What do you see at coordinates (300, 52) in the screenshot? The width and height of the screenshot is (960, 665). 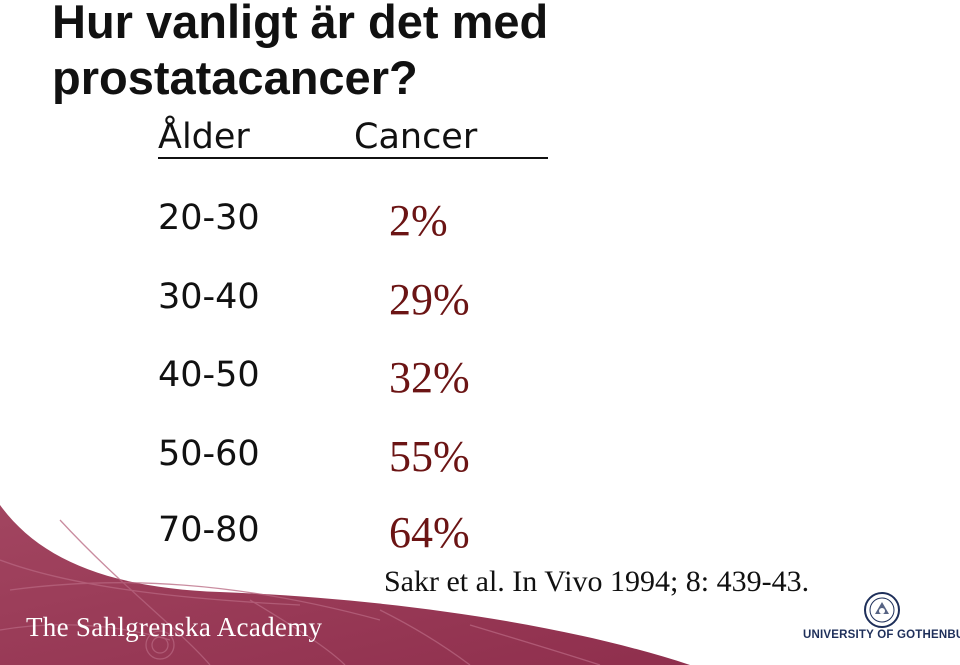 I see `slide-title: Hur vanligt är det med prostatacancer?` at bounding box center [300, 52].